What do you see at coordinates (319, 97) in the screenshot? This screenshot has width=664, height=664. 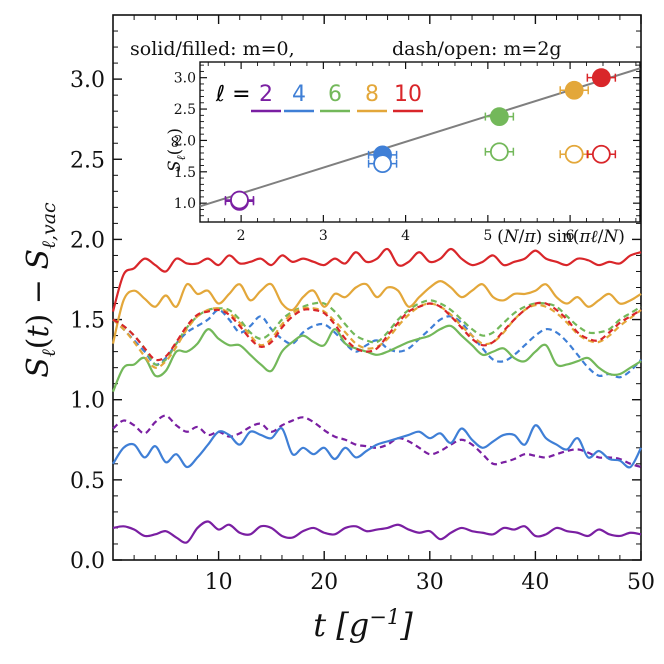 I see `inset-legend: ℓ = 2 4 6 8 10` at bounding box center [319, 97].